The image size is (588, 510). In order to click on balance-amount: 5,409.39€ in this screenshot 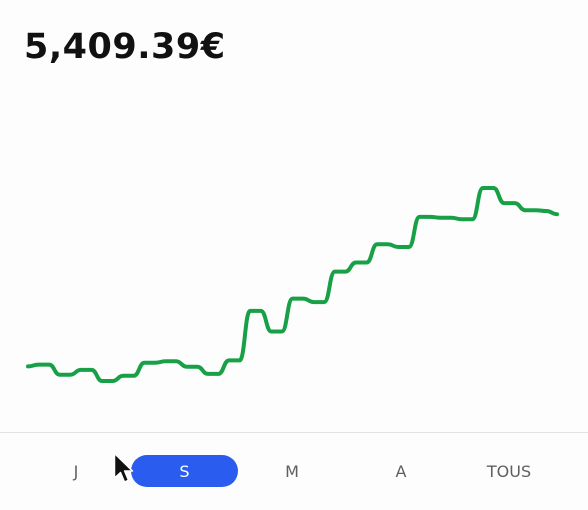, I will do `click(125, 47)`.